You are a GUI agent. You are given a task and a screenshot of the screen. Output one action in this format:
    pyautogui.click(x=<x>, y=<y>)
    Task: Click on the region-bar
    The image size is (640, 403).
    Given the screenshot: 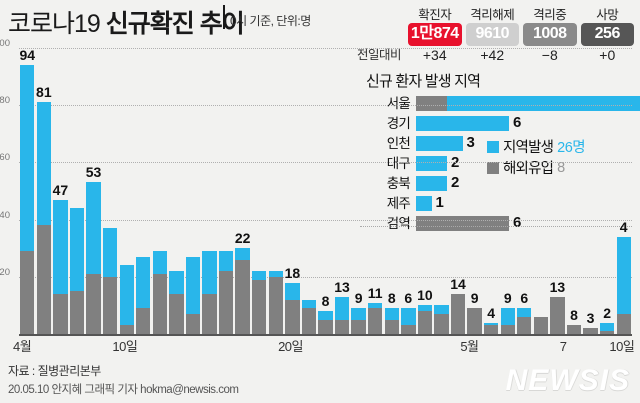 What is the action you would take?
    pyautogui.click(x=431, y=163)
    